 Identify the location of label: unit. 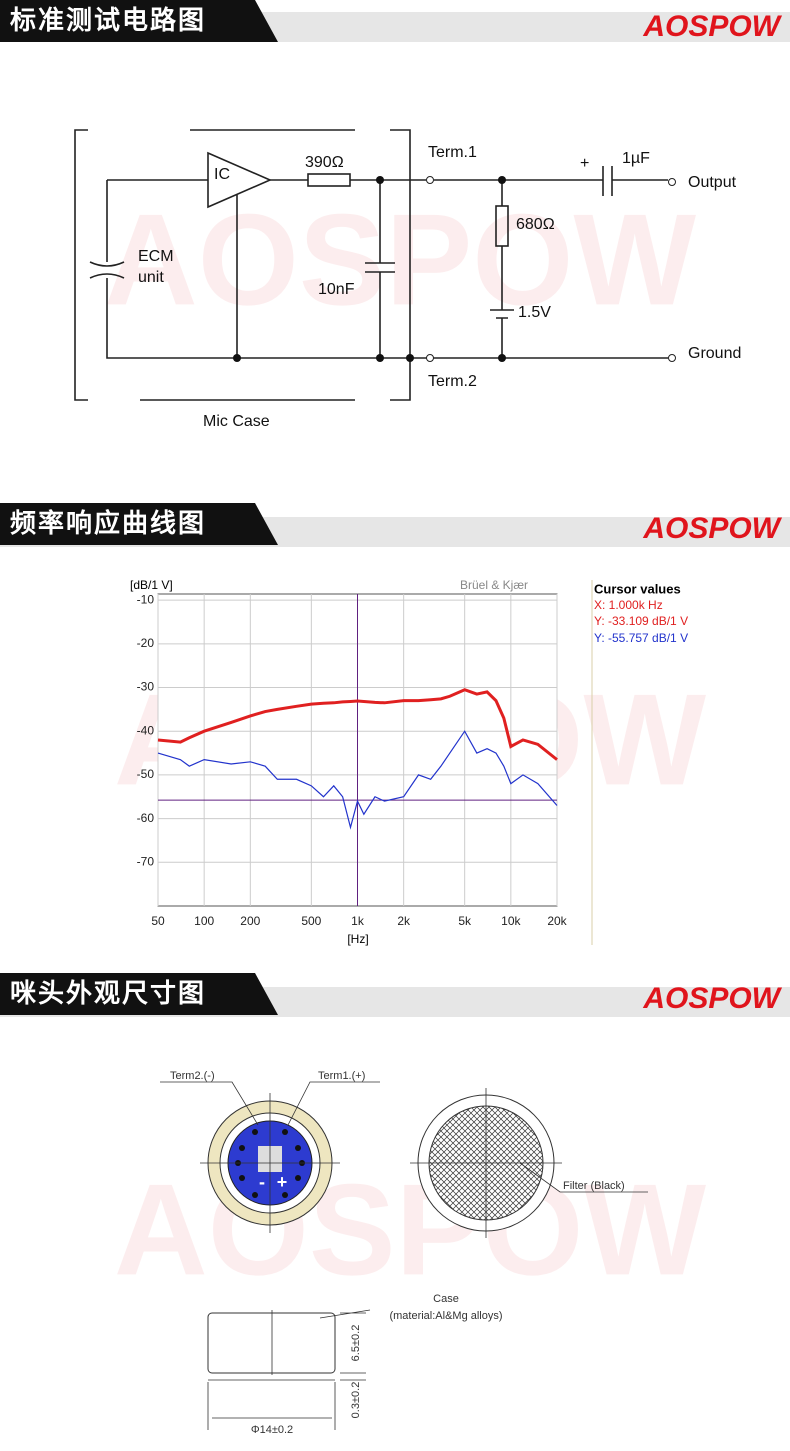
(151, 277).